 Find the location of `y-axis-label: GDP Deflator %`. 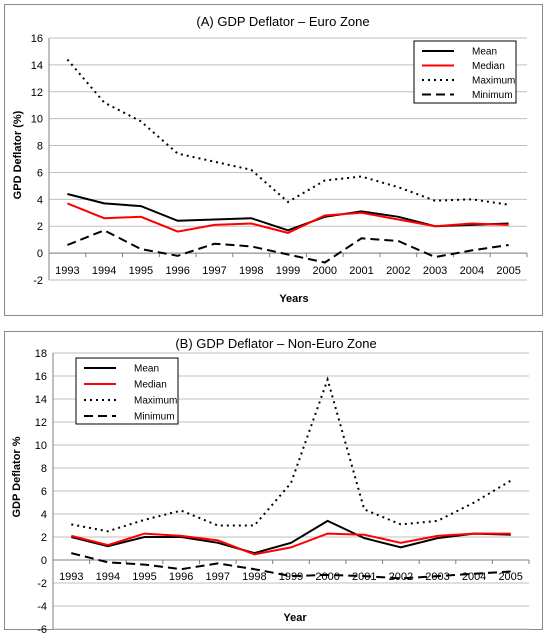

y-axis-label: GDP Deflator % is located at coordinates (17, 476).